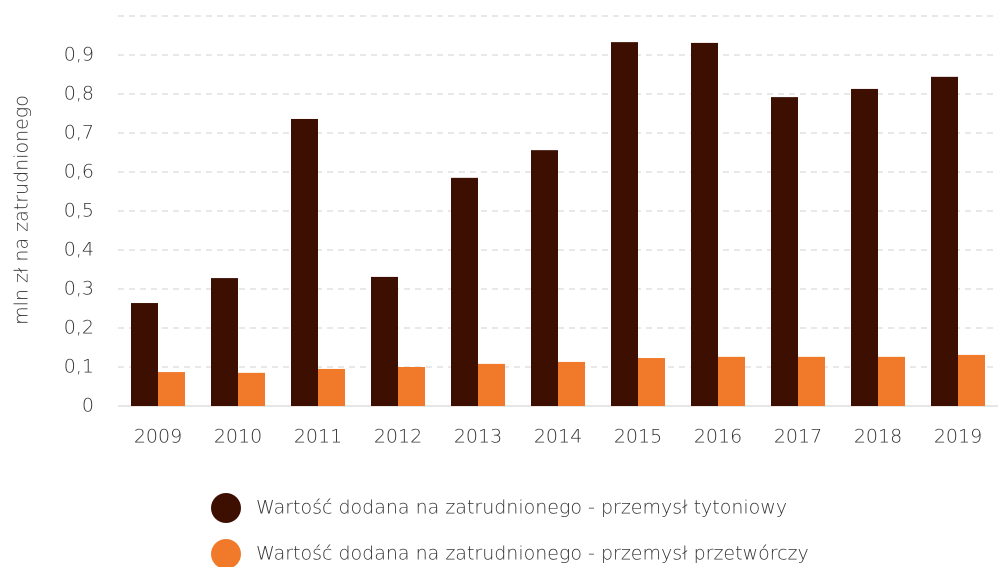 The height and width of the screenshot is (571, 999). I want to click on x-tick-label: 2012, so click(398, 437).